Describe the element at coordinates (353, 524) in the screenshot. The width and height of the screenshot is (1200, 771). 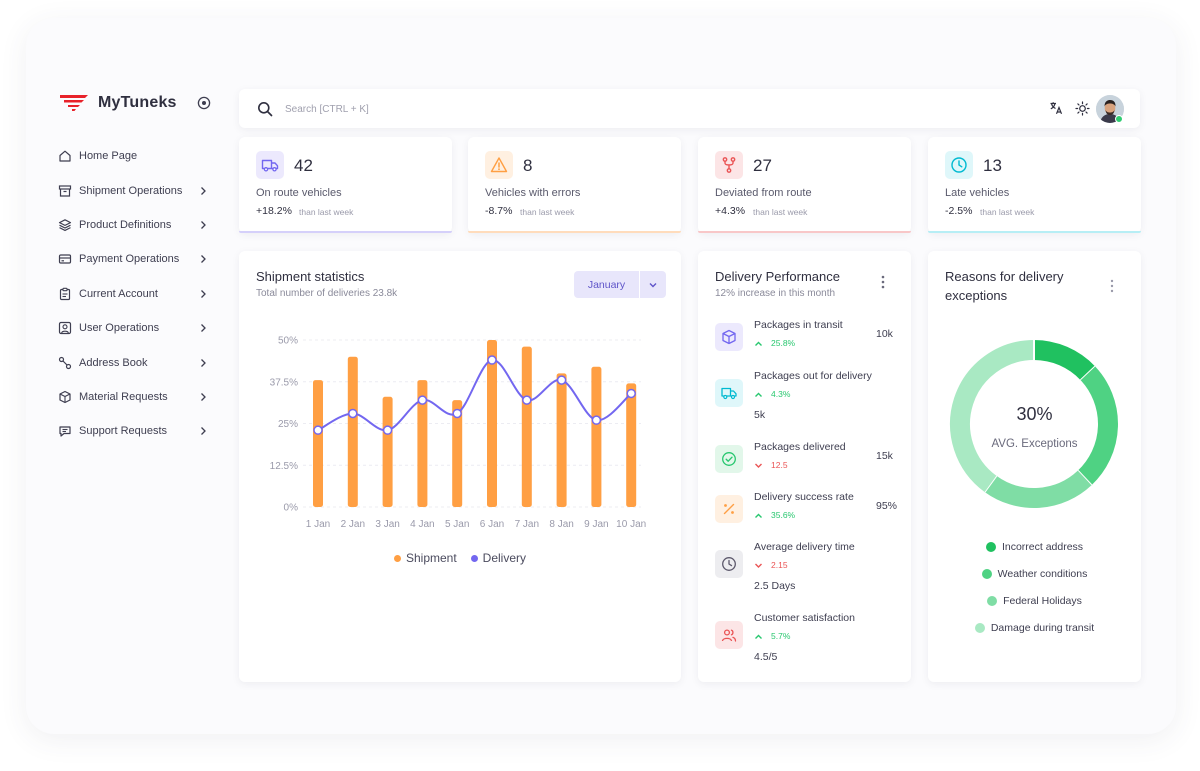
I see `x-tick-label: 2 Jan` at that location.